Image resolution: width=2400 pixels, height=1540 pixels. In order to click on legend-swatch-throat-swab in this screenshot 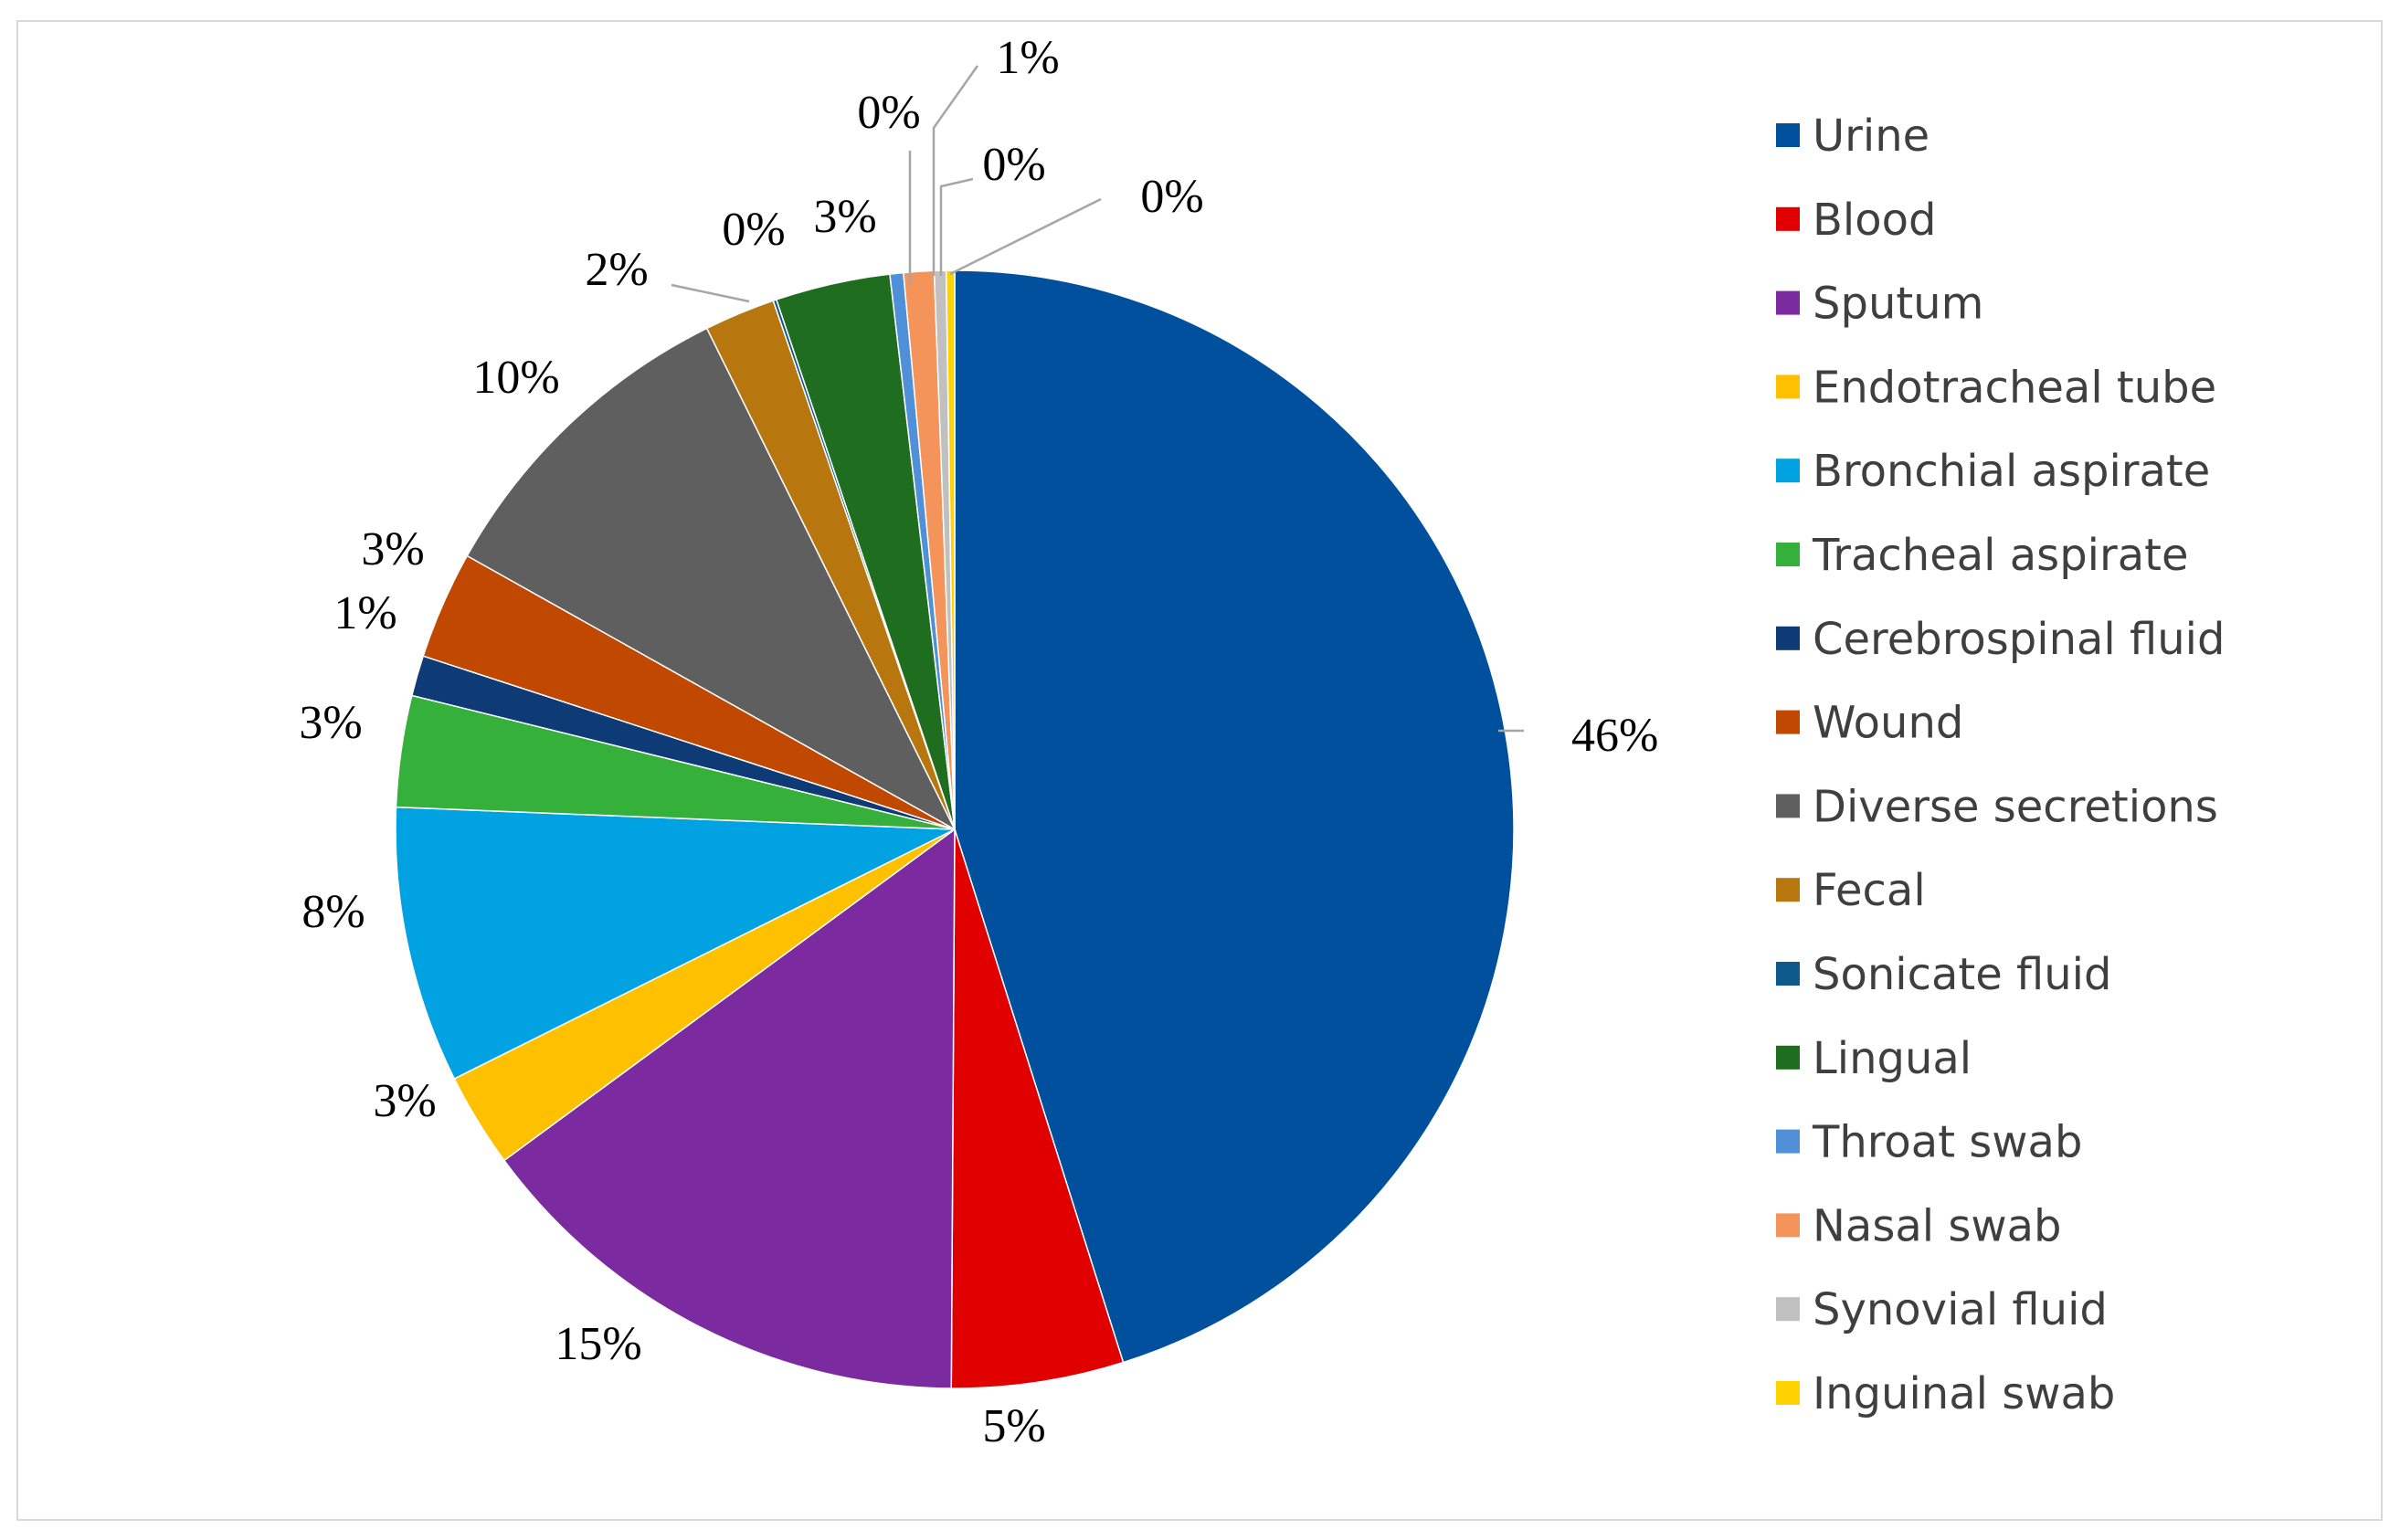, I will do `click(1788, 1141)`.